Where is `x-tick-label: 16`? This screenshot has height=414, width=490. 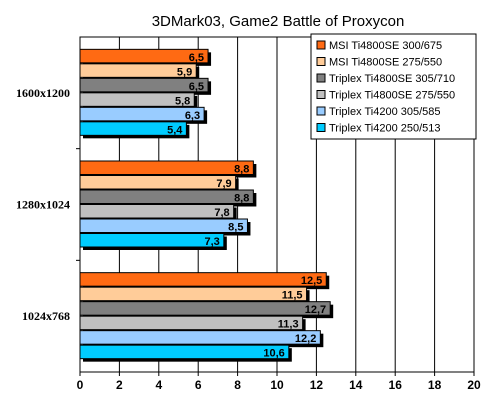 x-tick-label: 16 is located at coordinates (396, 385).